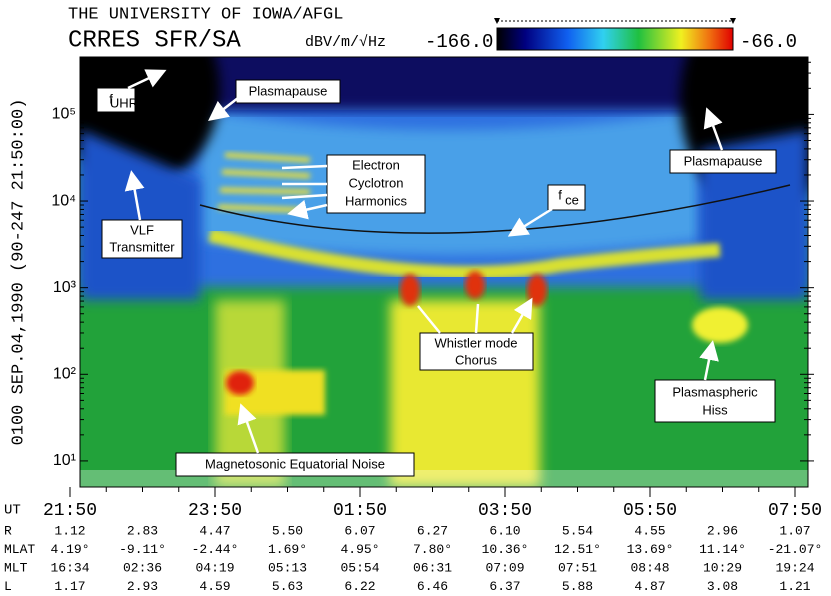 This screenshot has height=596, width=831. What do you see at coordinates (70, 511) in the screenshot?
I see `x-tick-label: 21:50` at bounding box center [70, 511].